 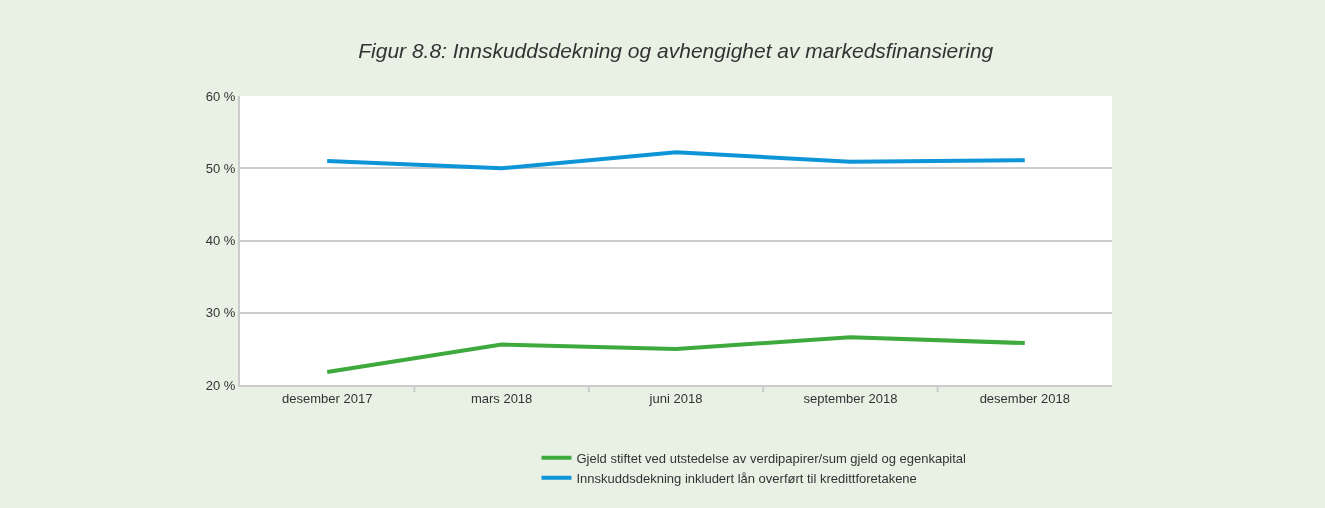 I want to click on y-tick-label: 30 %, so click(x=220, y=313).